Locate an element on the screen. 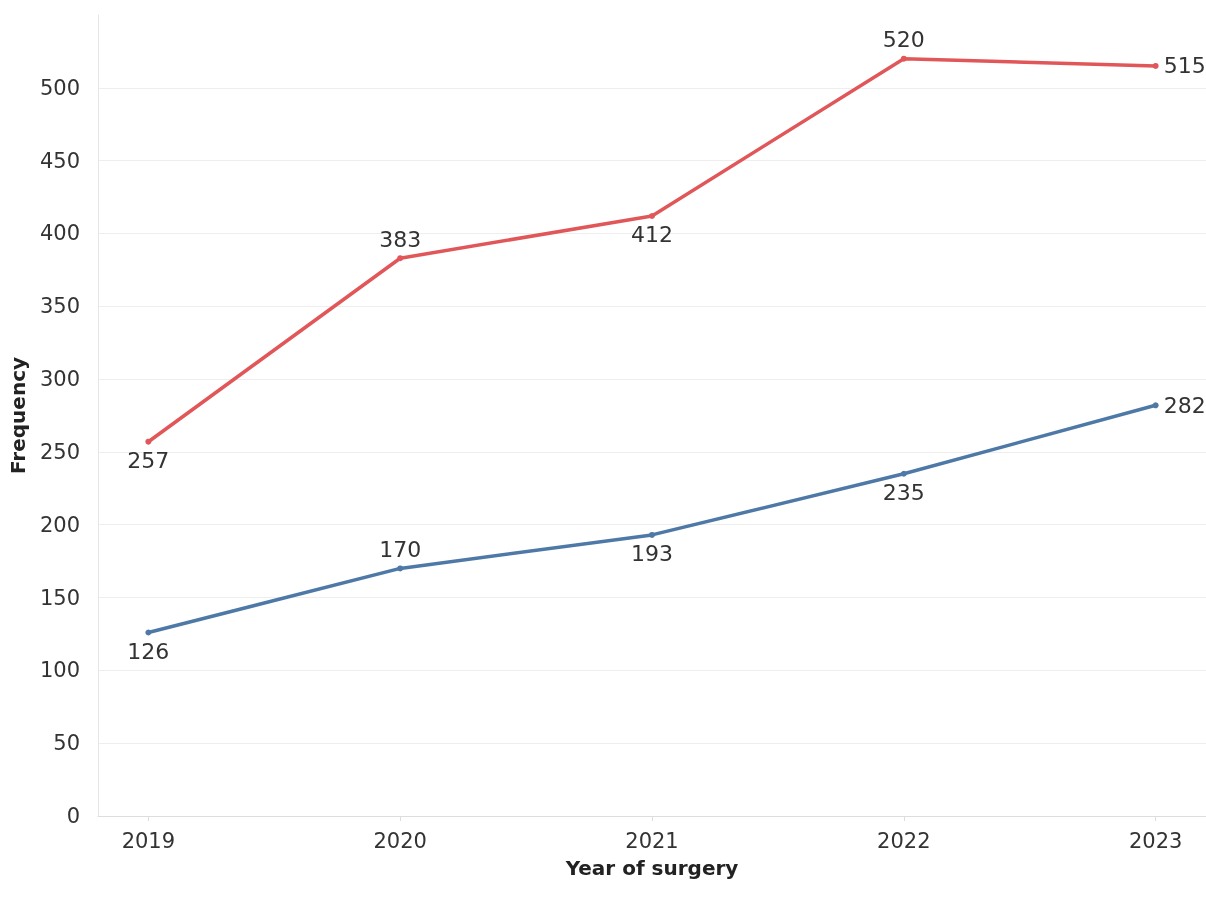  data-label: 412 is located at coordinates (652, 235).